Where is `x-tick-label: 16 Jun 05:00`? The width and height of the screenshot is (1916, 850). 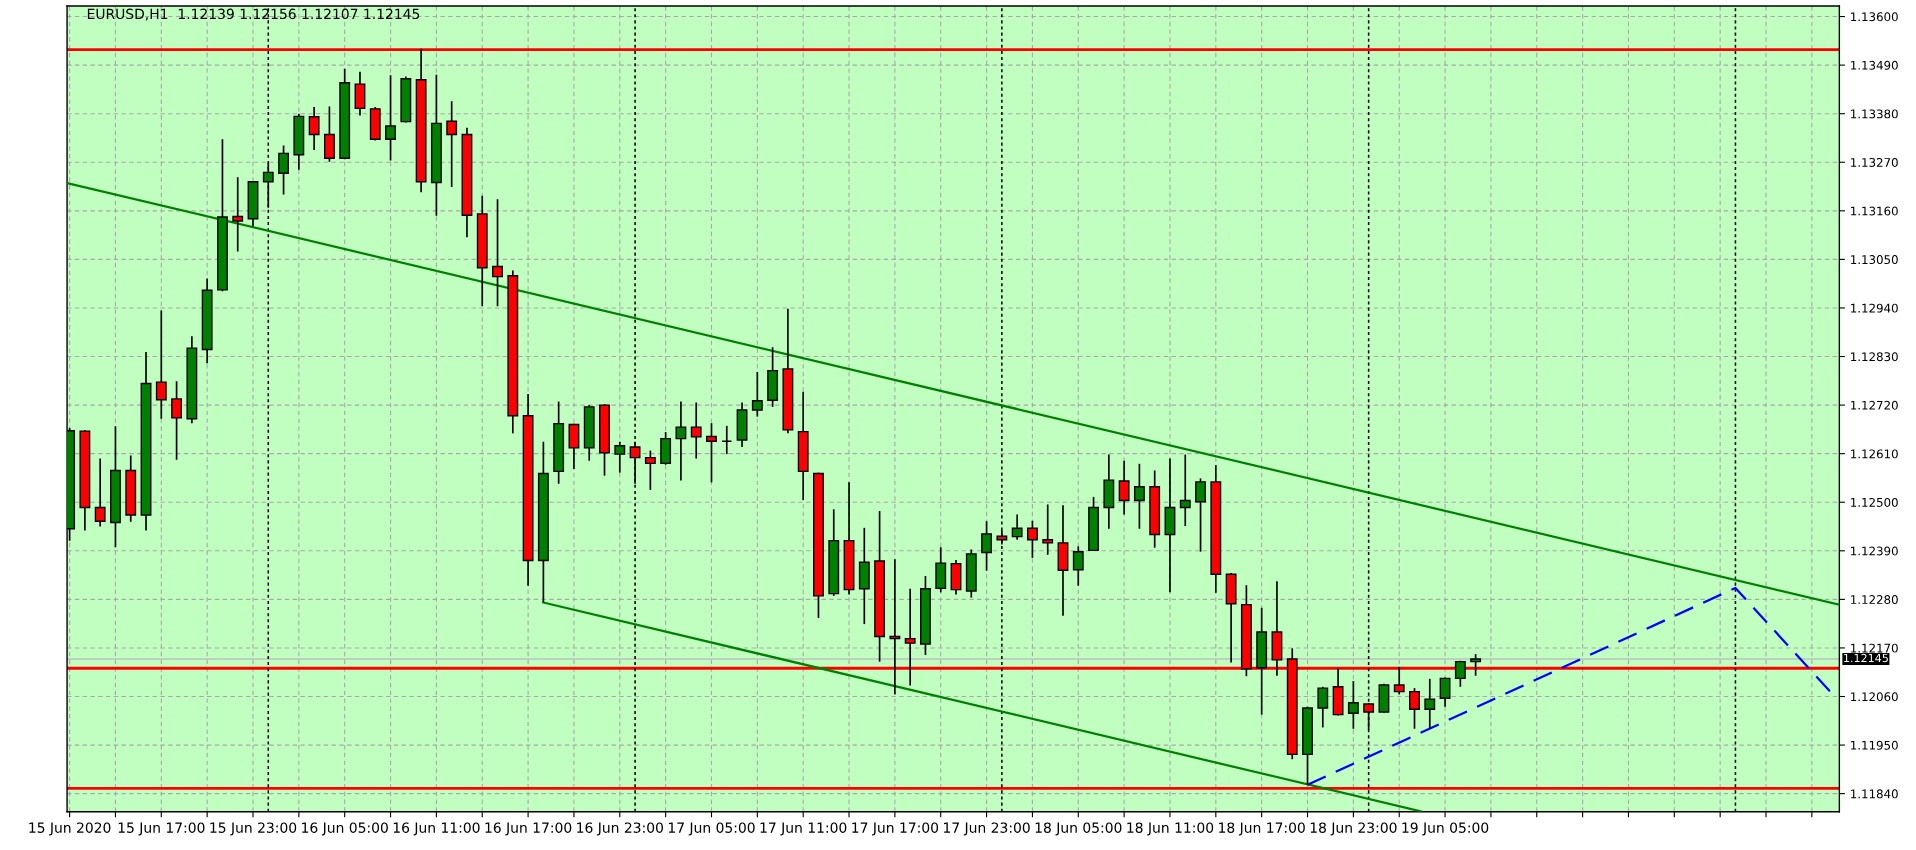 x-tick-label: 16 Jun 05:00 is located at coordinates (345, 829).